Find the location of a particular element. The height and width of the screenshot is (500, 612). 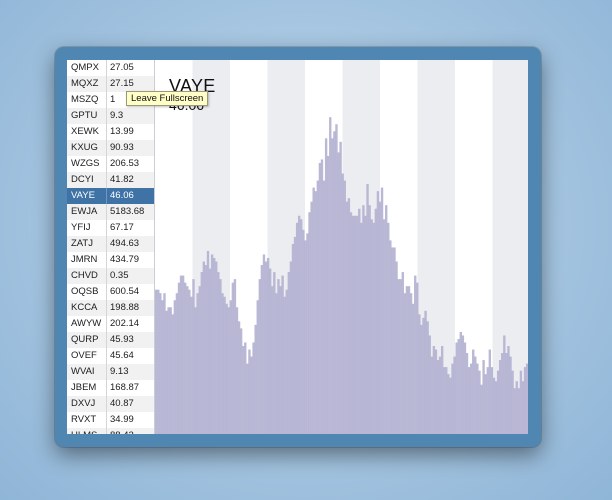

ticker-row: GPTU 9.3 is located at coordinates (110, 116).